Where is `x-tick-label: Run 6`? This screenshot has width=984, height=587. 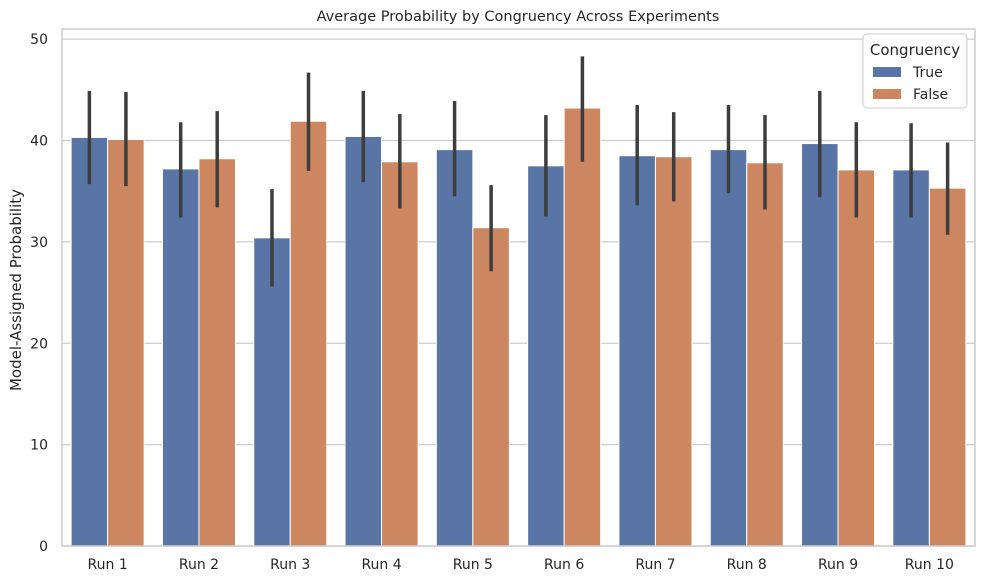 x-tick-label: Run 6 is located at coordinates (564, 565).